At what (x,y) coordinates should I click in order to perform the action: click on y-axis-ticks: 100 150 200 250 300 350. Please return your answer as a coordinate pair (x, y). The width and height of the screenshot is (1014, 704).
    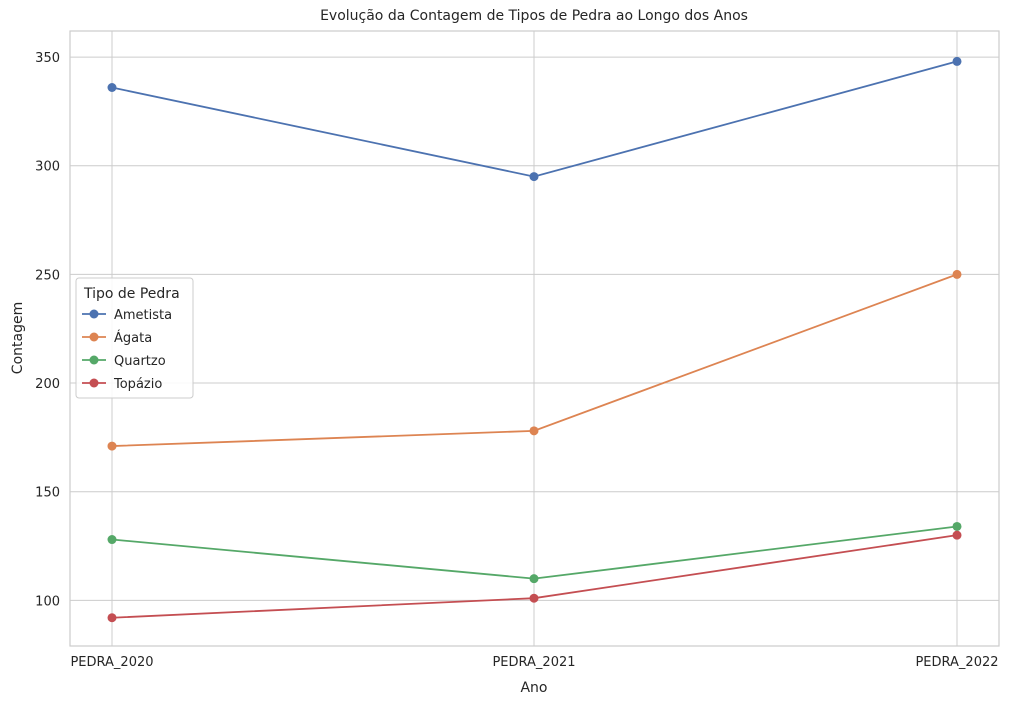
    Looking at the image, I should click on (47, 330).